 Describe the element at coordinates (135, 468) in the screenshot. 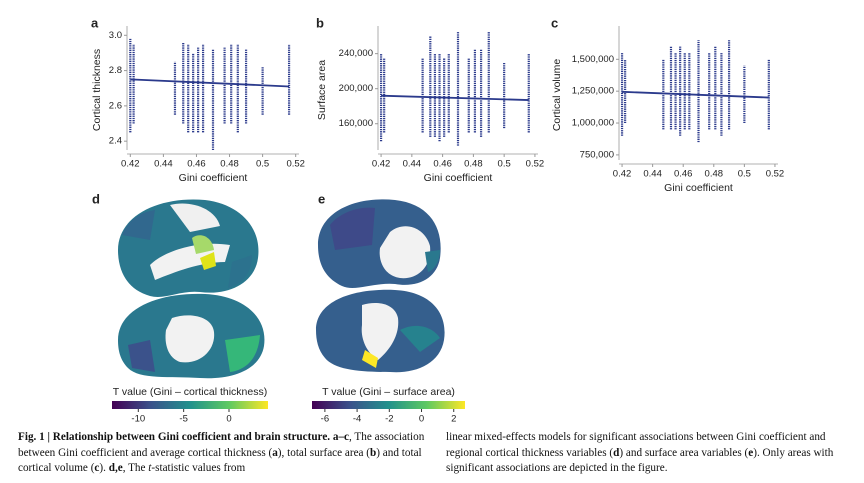

I see `caption-run: , The` at that location.